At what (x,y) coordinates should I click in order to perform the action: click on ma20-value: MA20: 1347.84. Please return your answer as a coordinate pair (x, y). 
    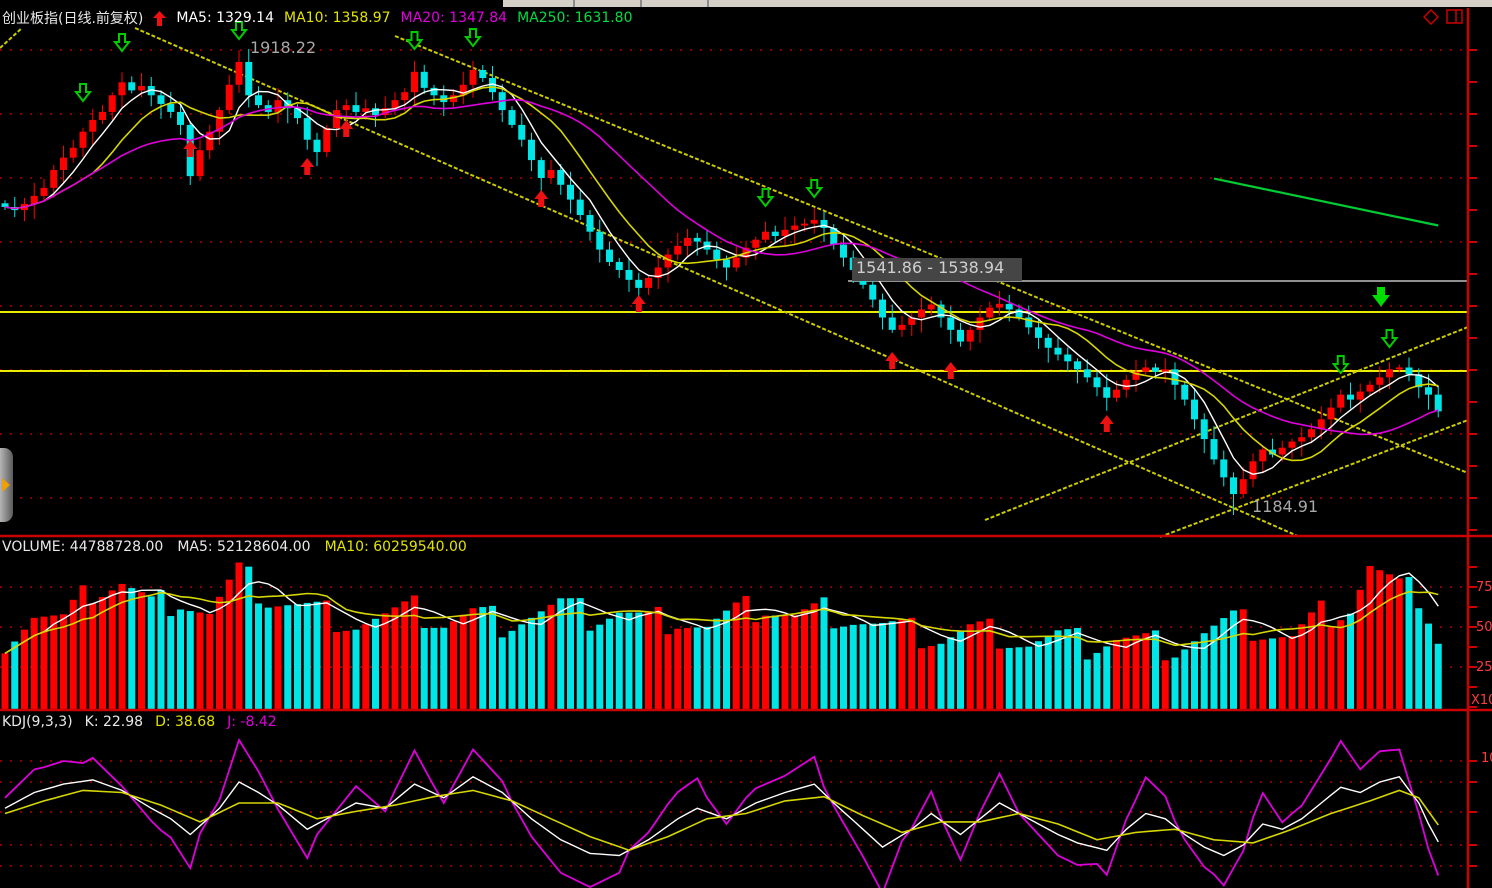
    Looking at the image, I should click on (454, 18).